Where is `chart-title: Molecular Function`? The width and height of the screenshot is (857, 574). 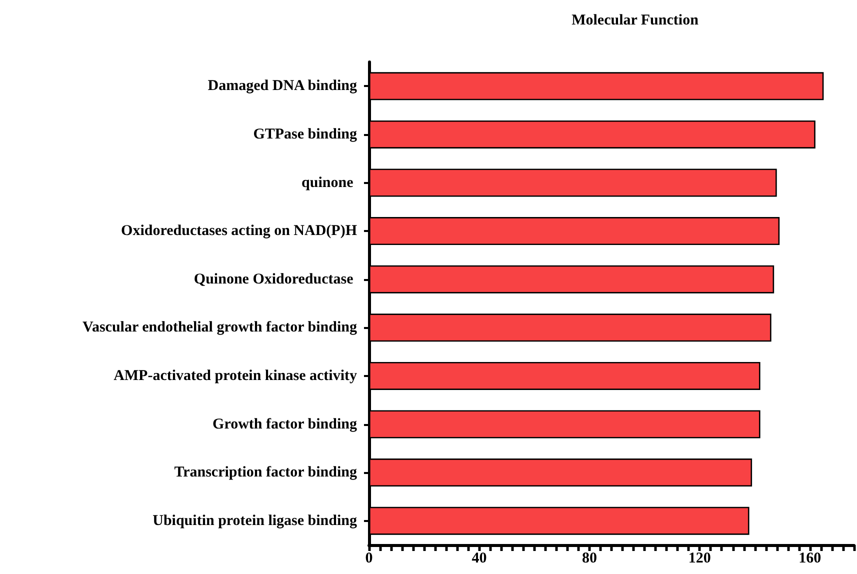
chart-title: Molecular Function is located at coordinates (636, 20).